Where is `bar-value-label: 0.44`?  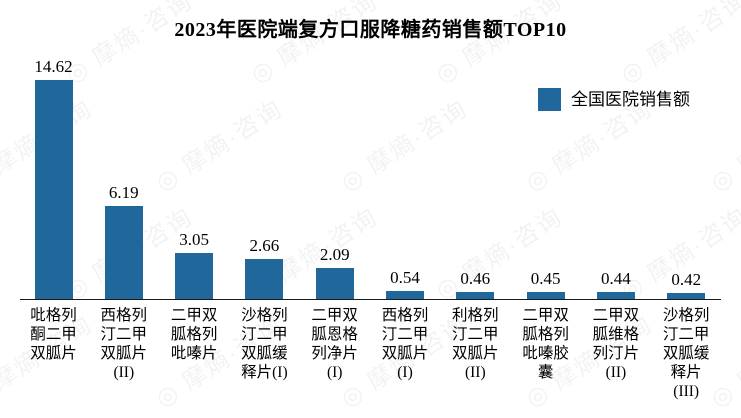 bar-value-label: 0.44 is located at coordinates (616, 279).